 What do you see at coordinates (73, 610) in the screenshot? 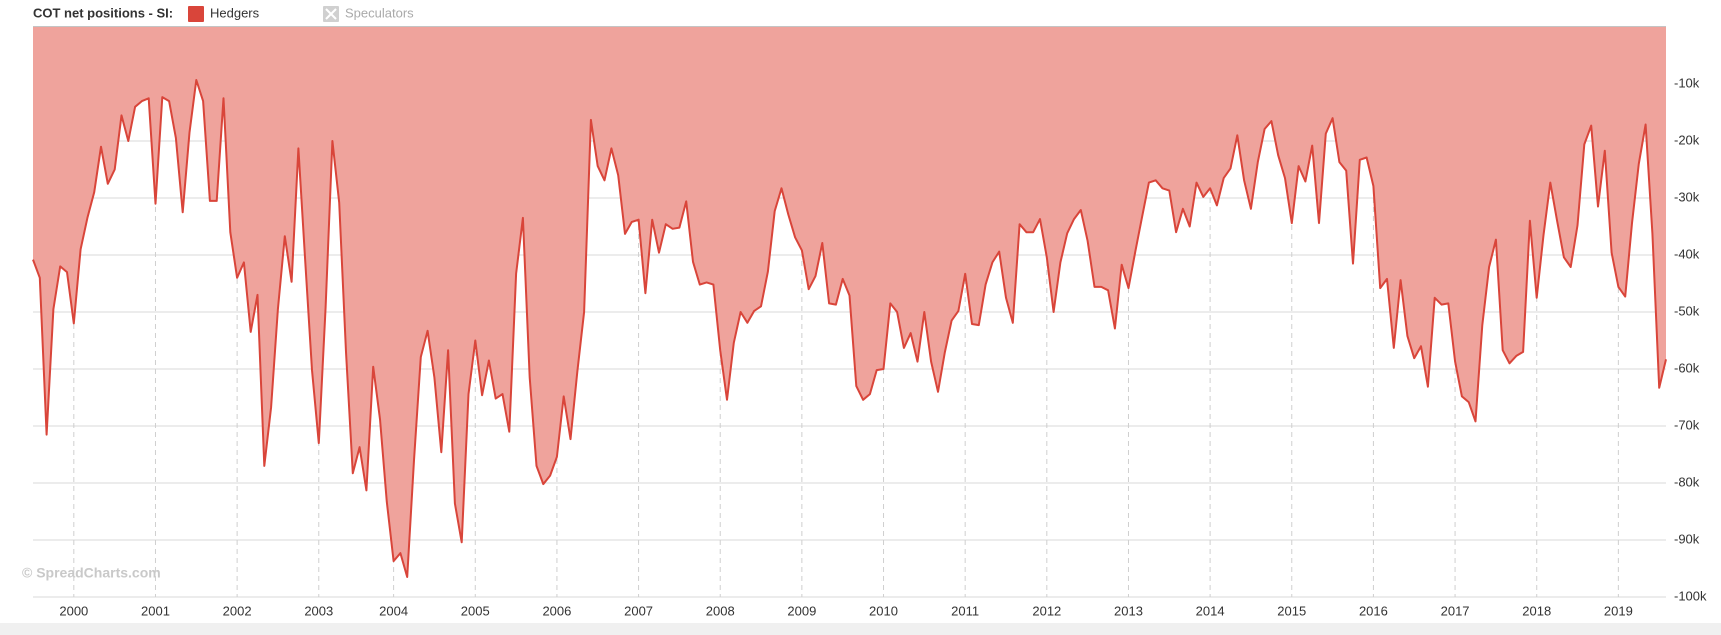
I see `x-tick-label: 2000` at bounding box center [73, 610].